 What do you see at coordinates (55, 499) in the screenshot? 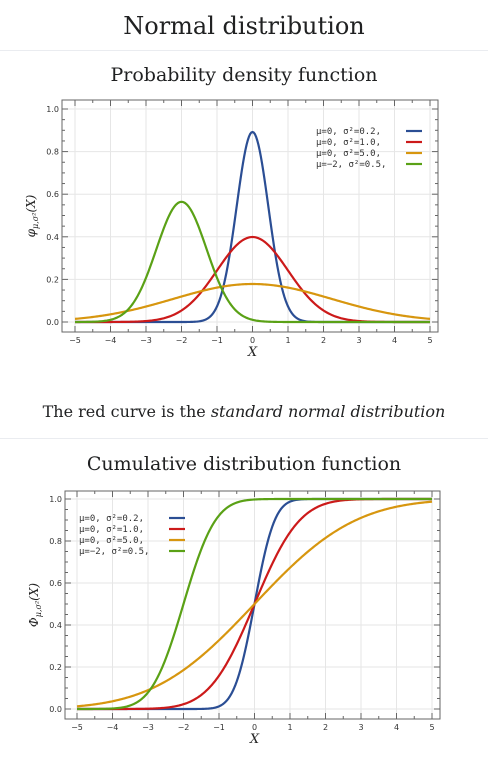
I see `cdf-y-tick-label: 1.0` at bounding box center [55, 499].